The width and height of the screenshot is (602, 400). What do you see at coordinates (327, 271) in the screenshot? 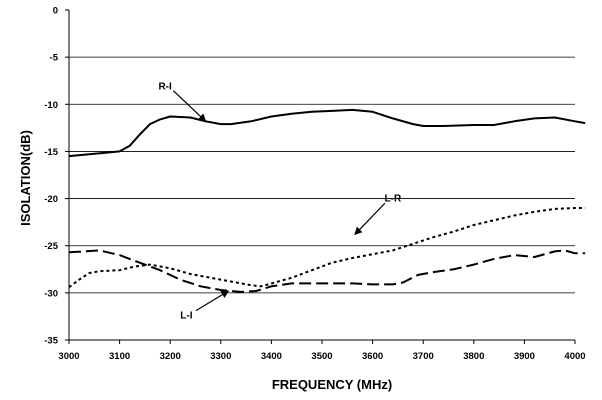
I see `series-line-l-i` at bounding box center [327, 271].